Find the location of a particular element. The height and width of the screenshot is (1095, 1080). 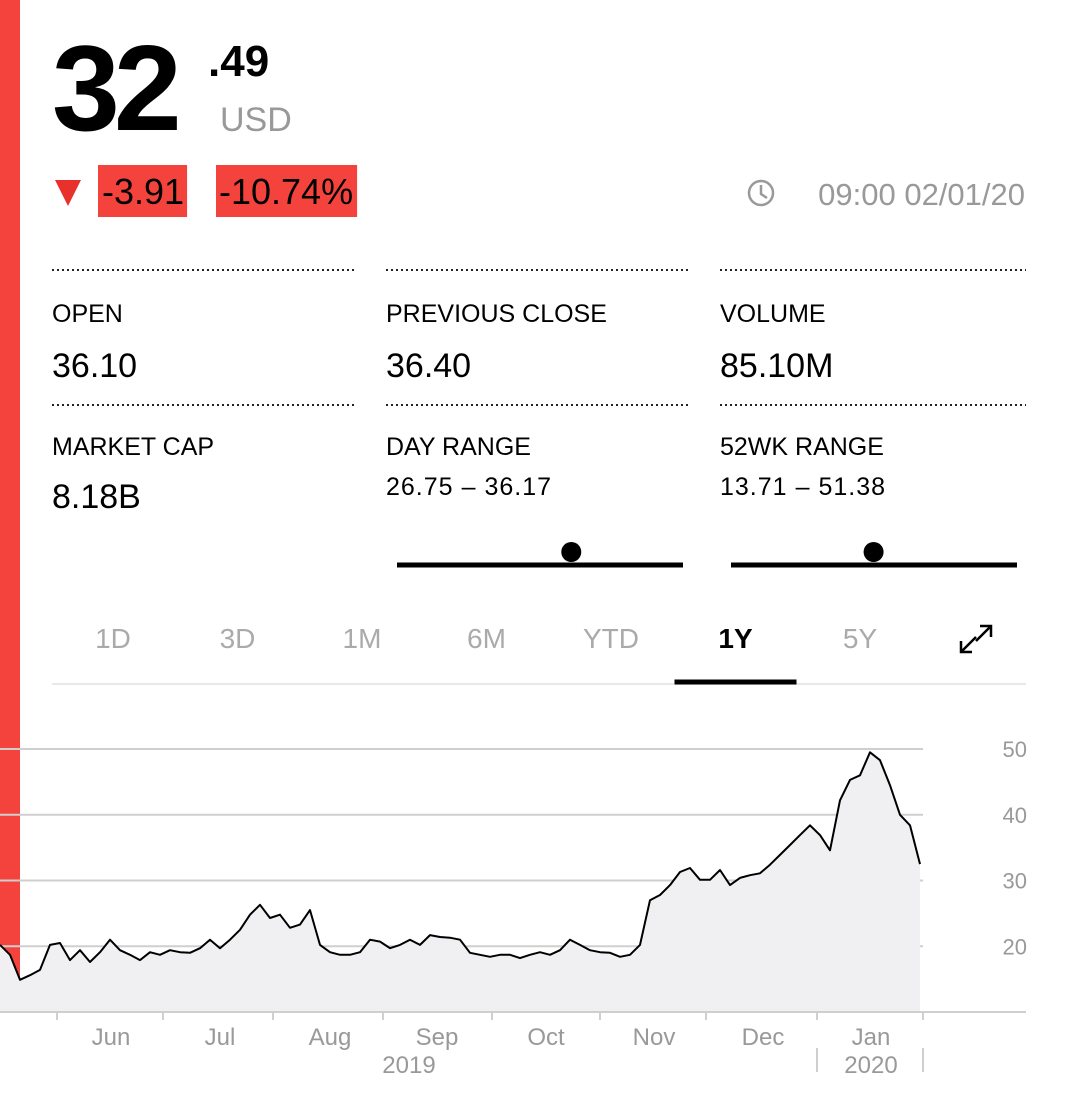

period-tab: 1Y is located at coordinates (735, 638).